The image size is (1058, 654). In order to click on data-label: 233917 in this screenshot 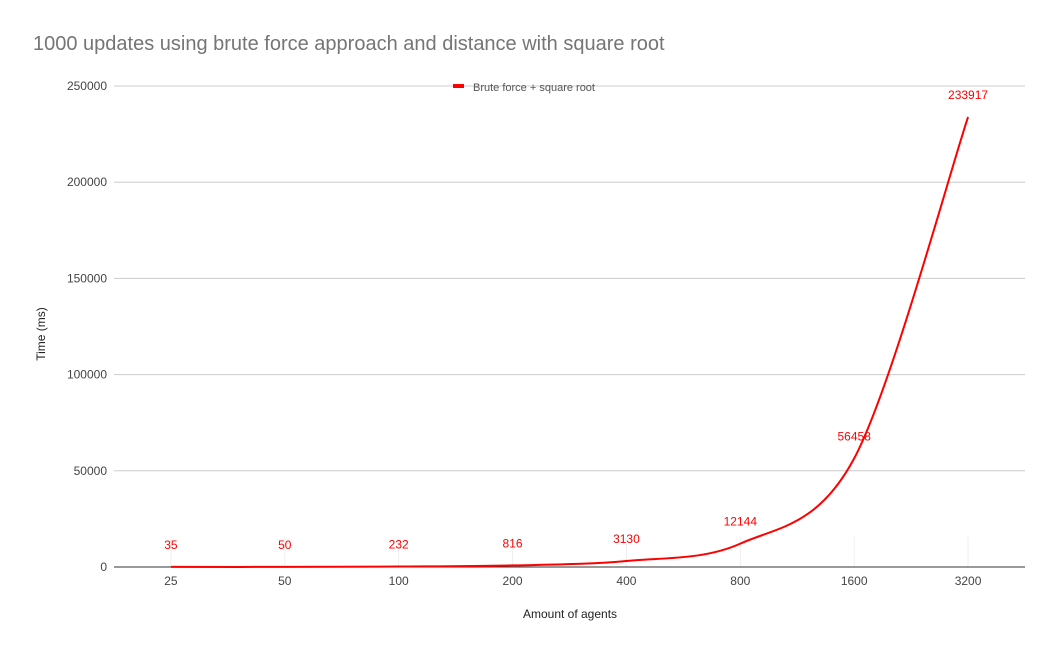, I will do `click(968, 95)`.